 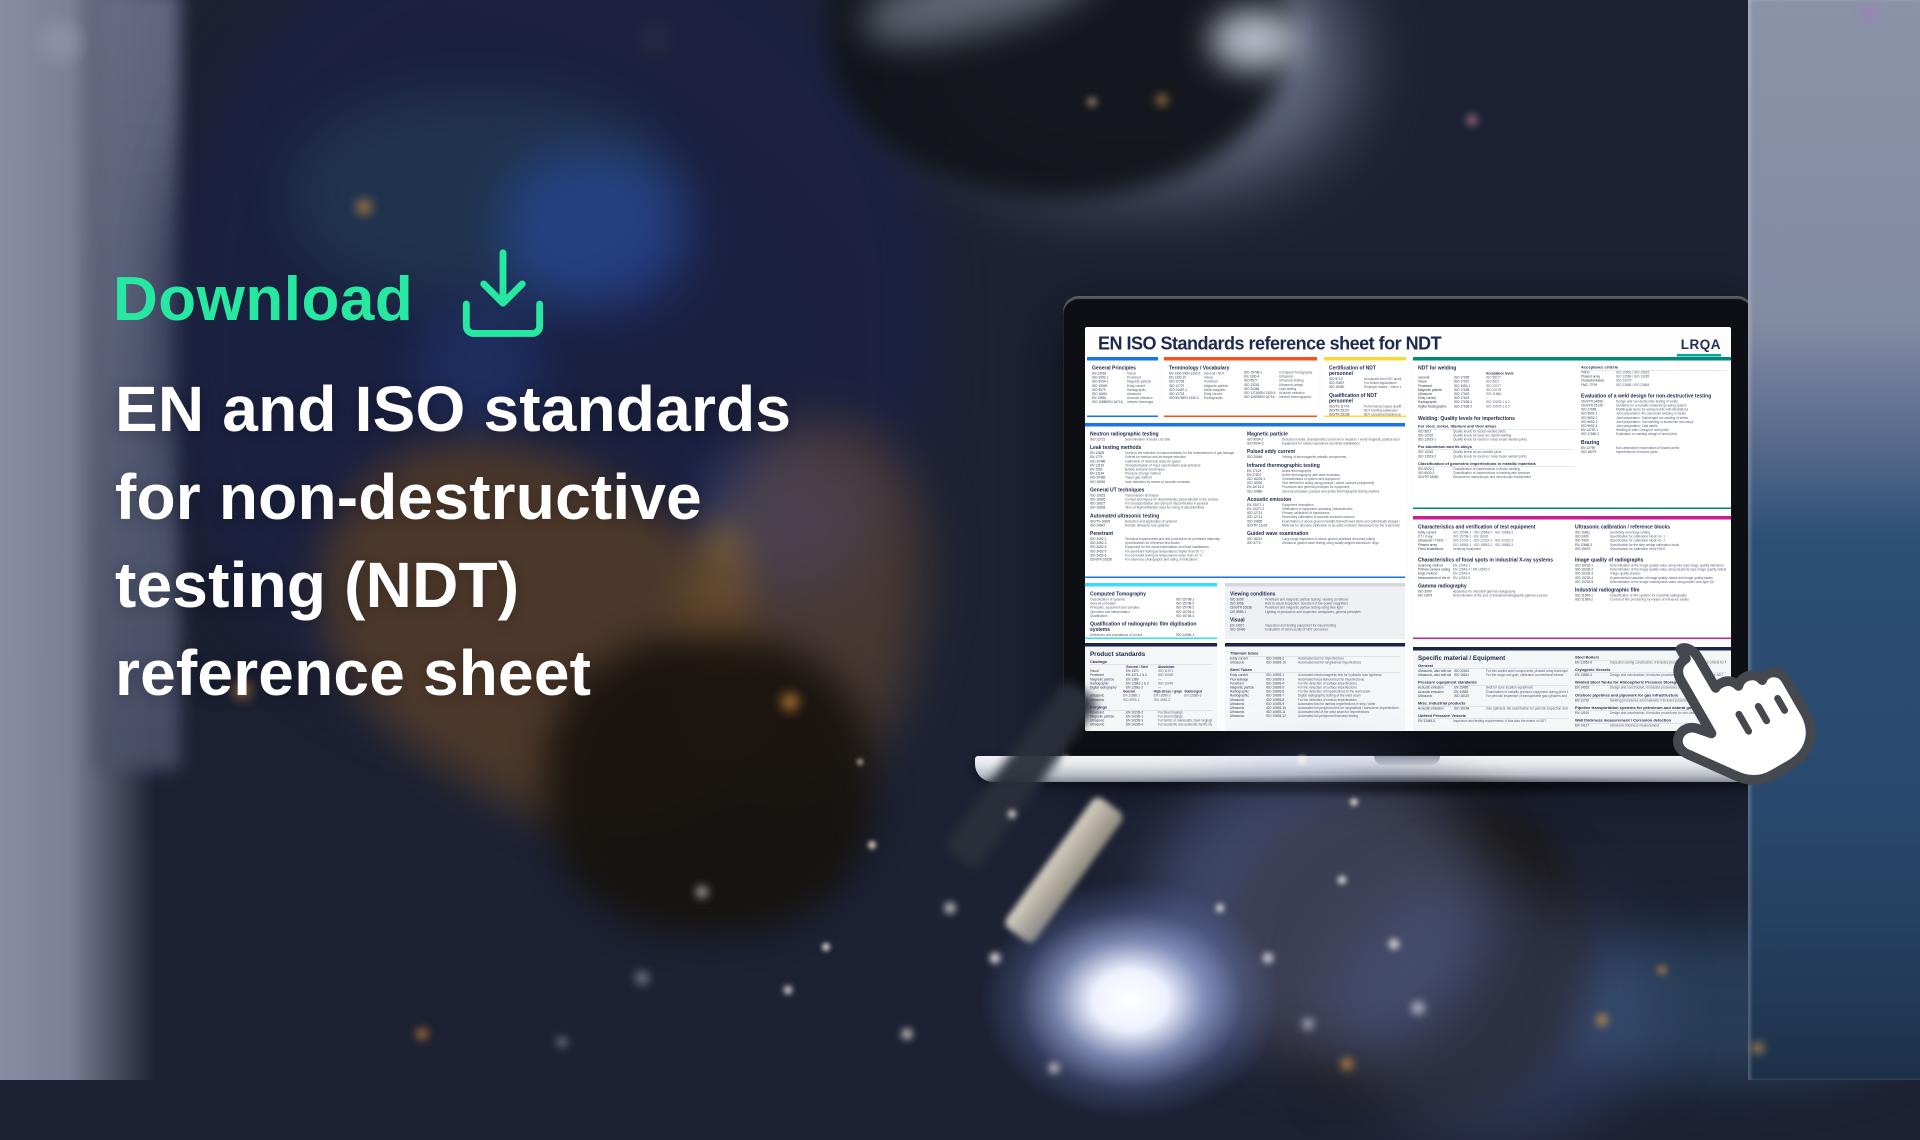 What do you see at coordinates (1315, 671) in the screenshot?
I see `section-subheader: Steel Tubes` at bounding box center [1315, 671].